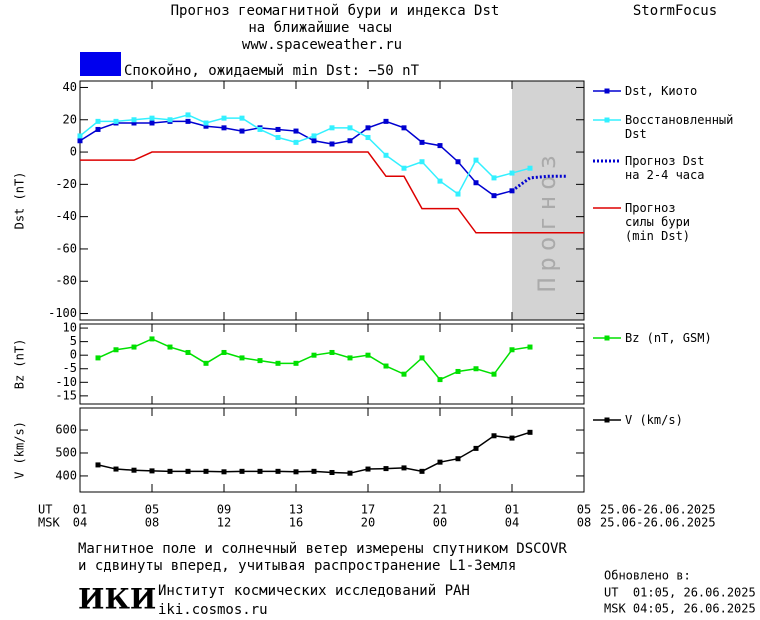  I want to click on forecast-band, so click(548, 200).